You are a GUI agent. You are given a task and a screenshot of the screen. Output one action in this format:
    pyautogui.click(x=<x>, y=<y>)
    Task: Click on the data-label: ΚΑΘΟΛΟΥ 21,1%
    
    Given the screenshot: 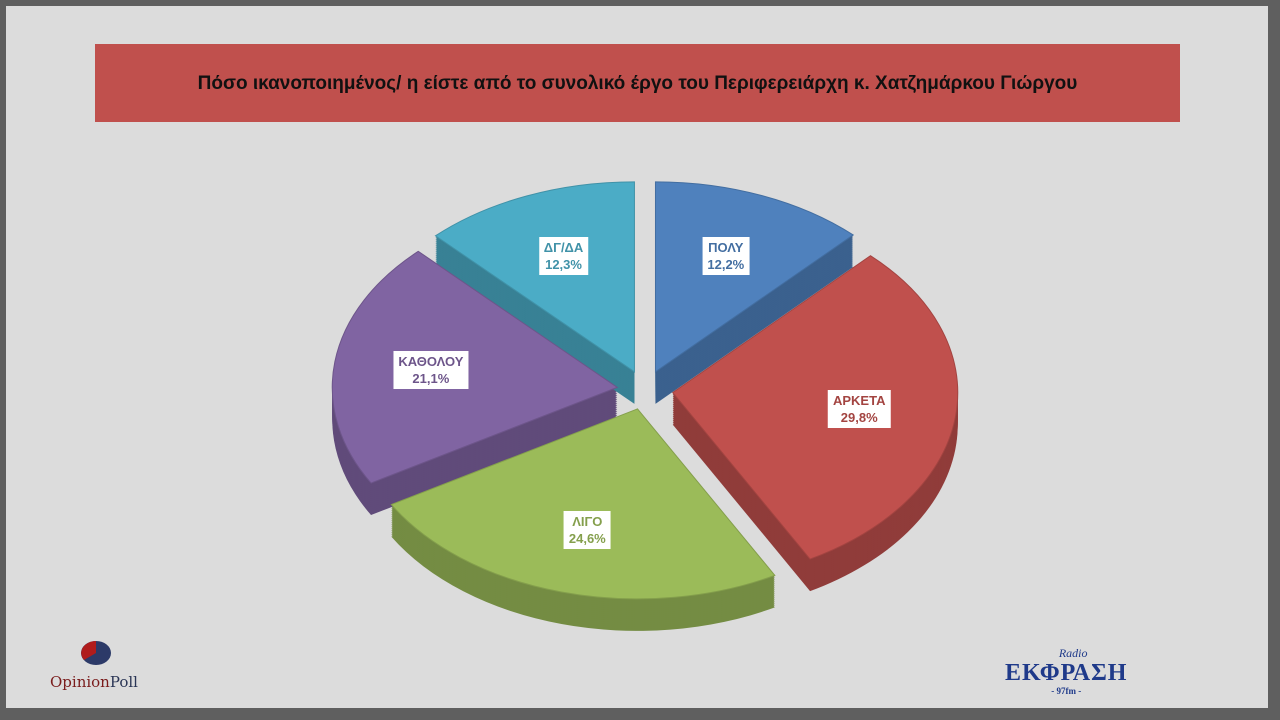 What is the action you would take?
    pyautogui.click(x=431, y=370)
    